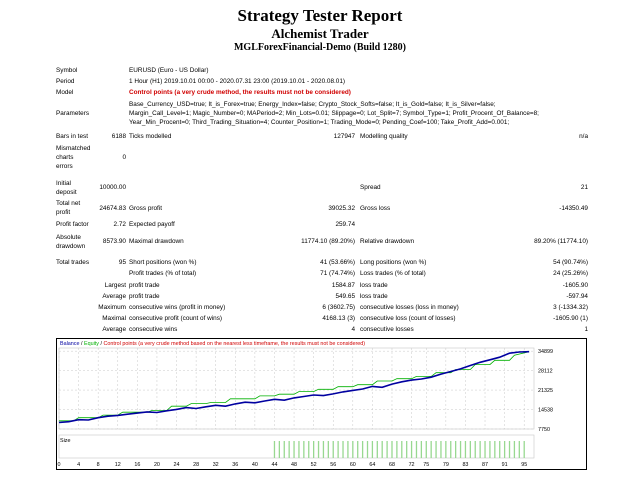 Image resolution: width=640 pixels, height=480 pixels. Describe the element at coordinates (372, 465) in the screenshot. I see `x-tick-label: 64` at that location.